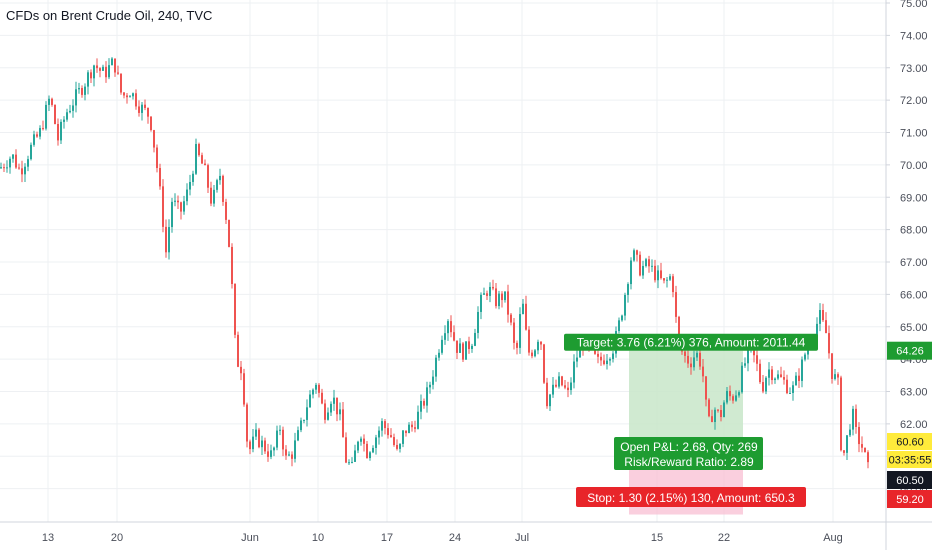 This screenshot has width=932, height=555. What do you see at coordinates (914, 328) in the screenshot?
I see `y-tick-label: 65.00` at bounding box center [914, 328].